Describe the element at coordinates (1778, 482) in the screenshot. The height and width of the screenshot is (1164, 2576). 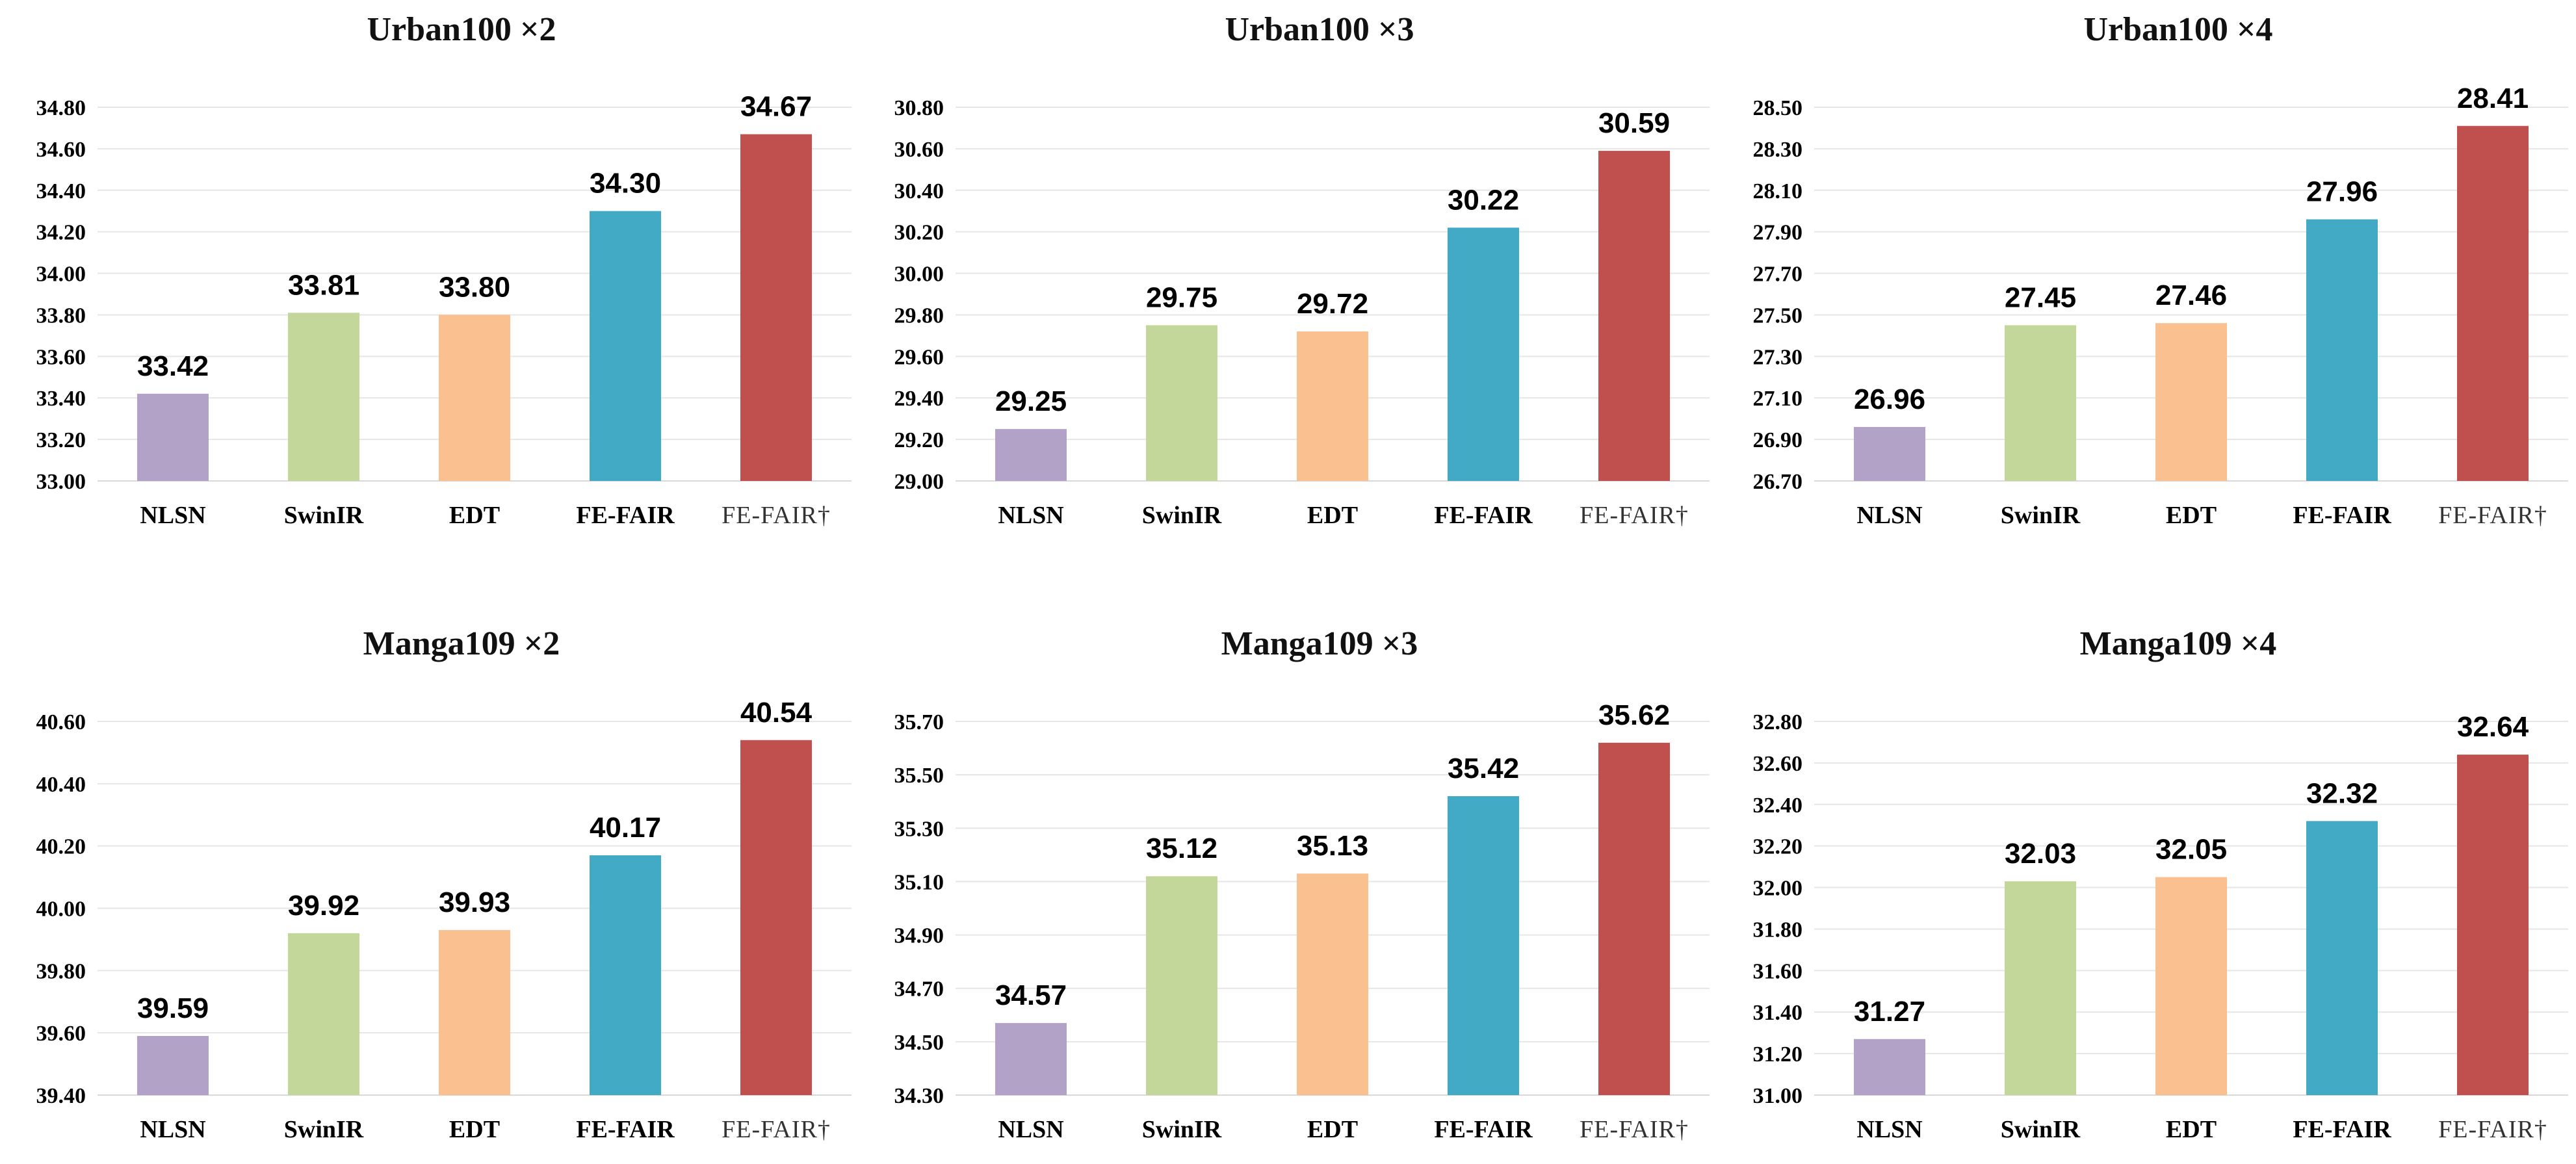
I see `y-tick-label: 26.70` at that location.